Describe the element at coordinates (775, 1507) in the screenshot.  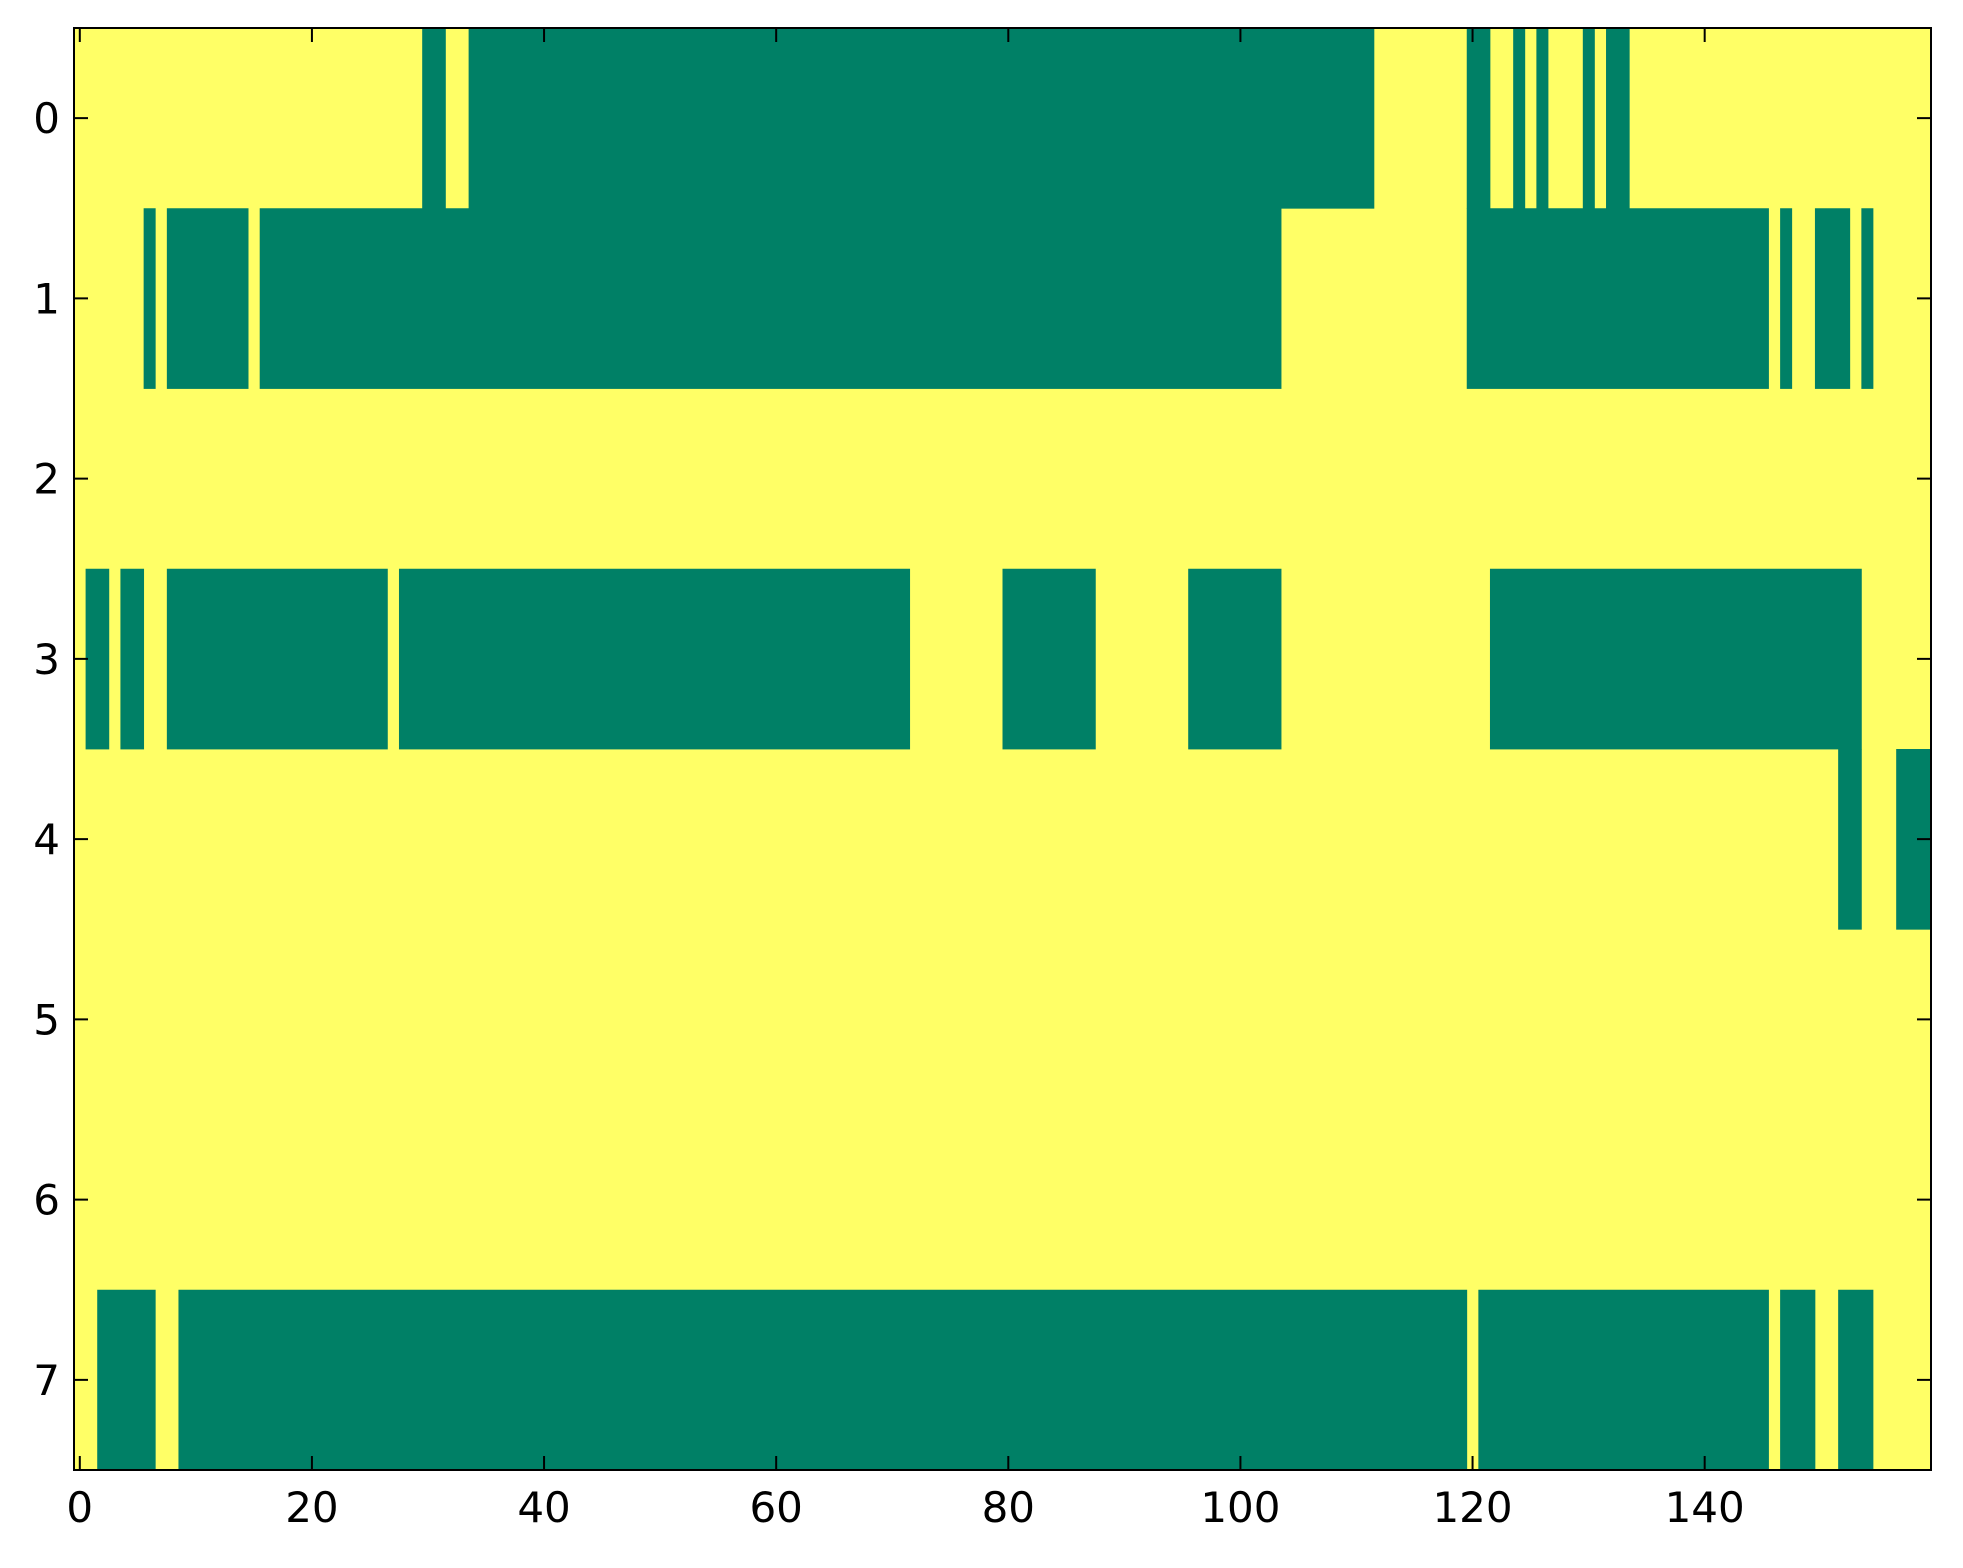
I see `x-tick-label-60: 60` at that location.